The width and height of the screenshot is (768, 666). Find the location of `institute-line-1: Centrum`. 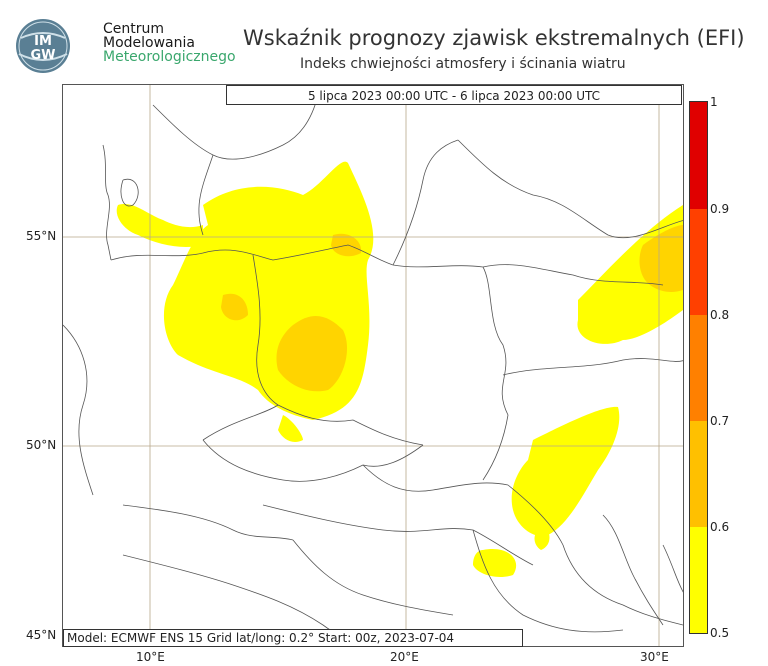

institute-line-1: Centrum is located at coordinates (134, 29).